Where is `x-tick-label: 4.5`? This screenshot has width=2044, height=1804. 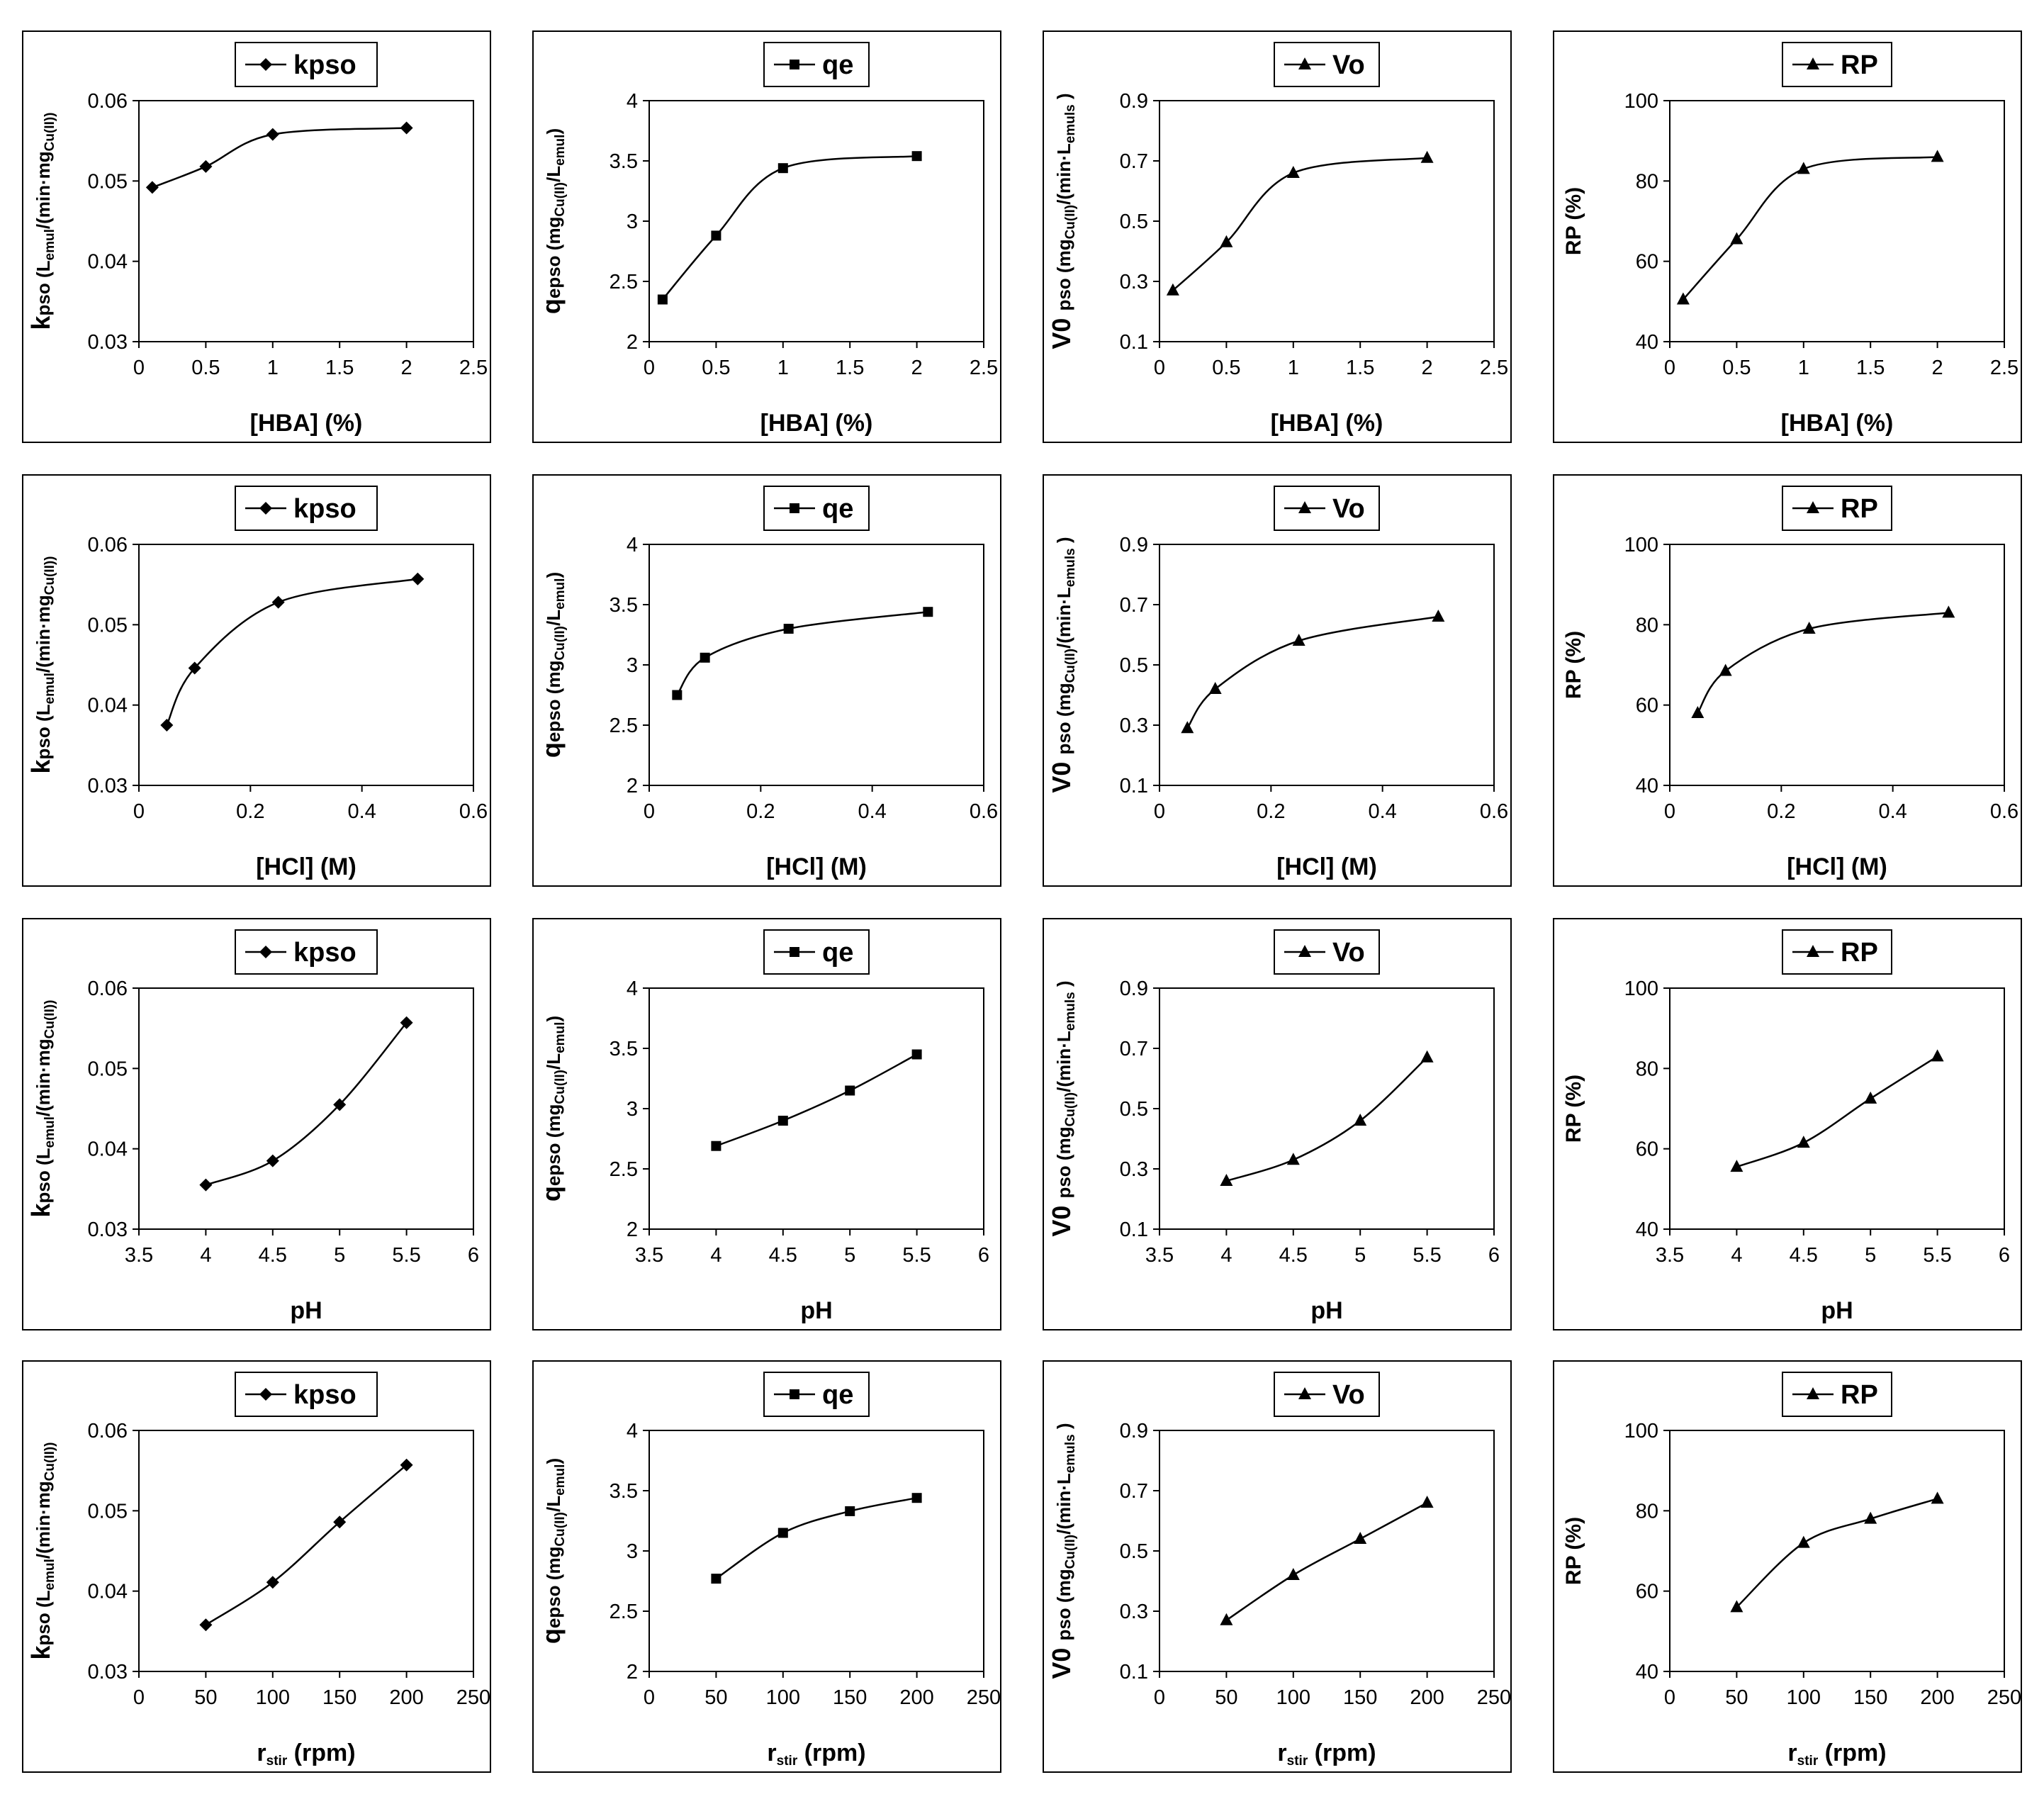 x-tick-label: 4.5 is located at coordinates (1804, 1255).